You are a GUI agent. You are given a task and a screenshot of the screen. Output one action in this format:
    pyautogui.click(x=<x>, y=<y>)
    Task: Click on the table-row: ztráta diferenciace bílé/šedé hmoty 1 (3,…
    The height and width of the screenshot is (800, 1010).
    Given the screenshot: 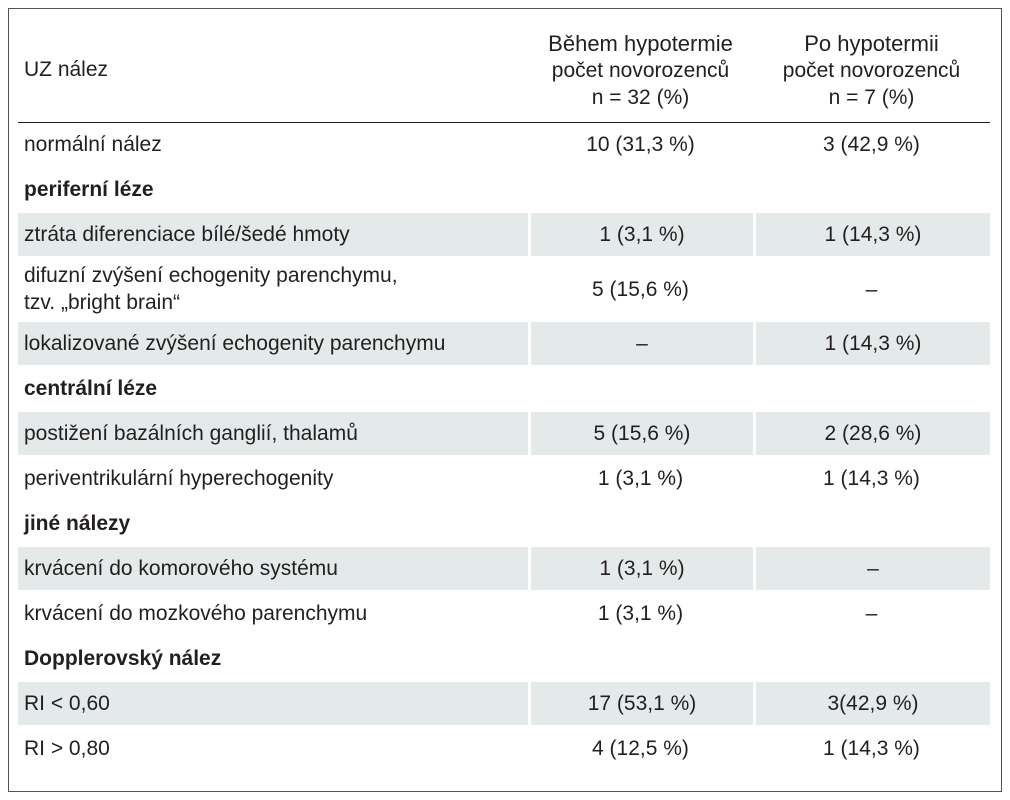 What is the action you would take?
    pyautogui.click(x=504, y=235)
    